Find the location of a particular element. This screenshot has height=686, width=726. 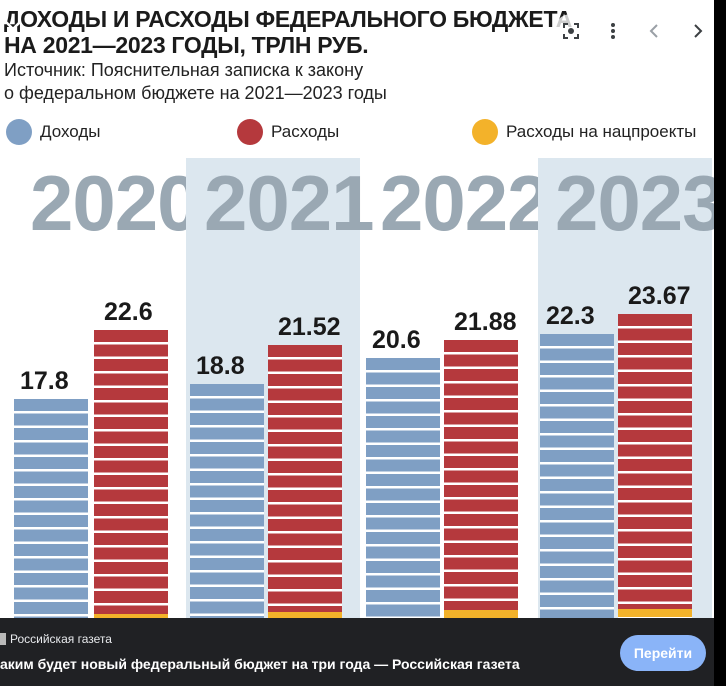

bar-natprojects-2022 is located at coordinates (481, 614).